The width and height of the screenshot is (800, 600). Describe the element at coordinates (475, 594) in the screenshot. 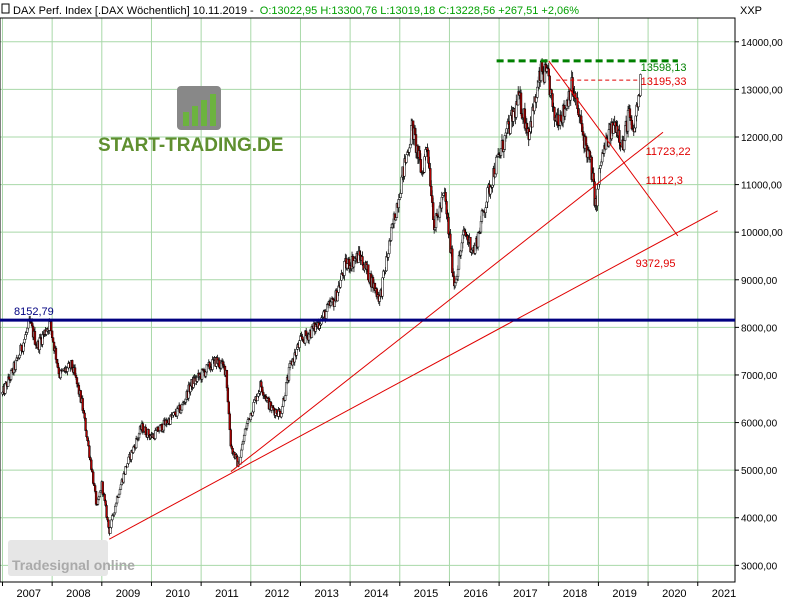

I see `x-tick-label: 2016` at that location.